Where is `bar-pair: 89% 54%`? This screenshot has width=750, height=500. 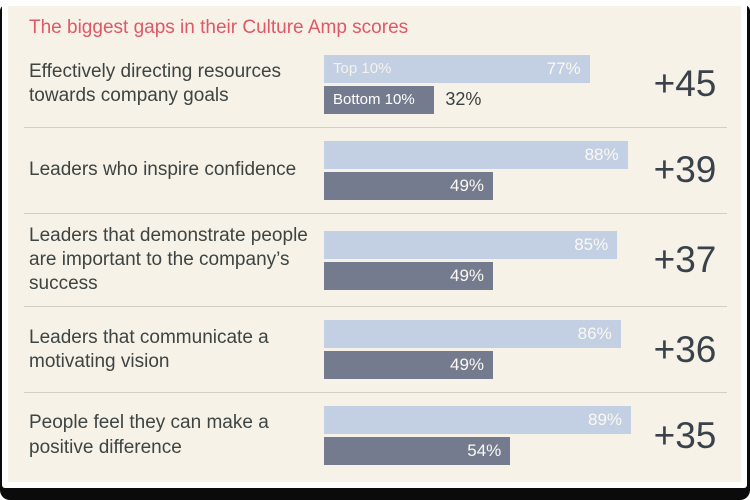 bar-pair: 89% 54% is located at coordinates (483, 436).